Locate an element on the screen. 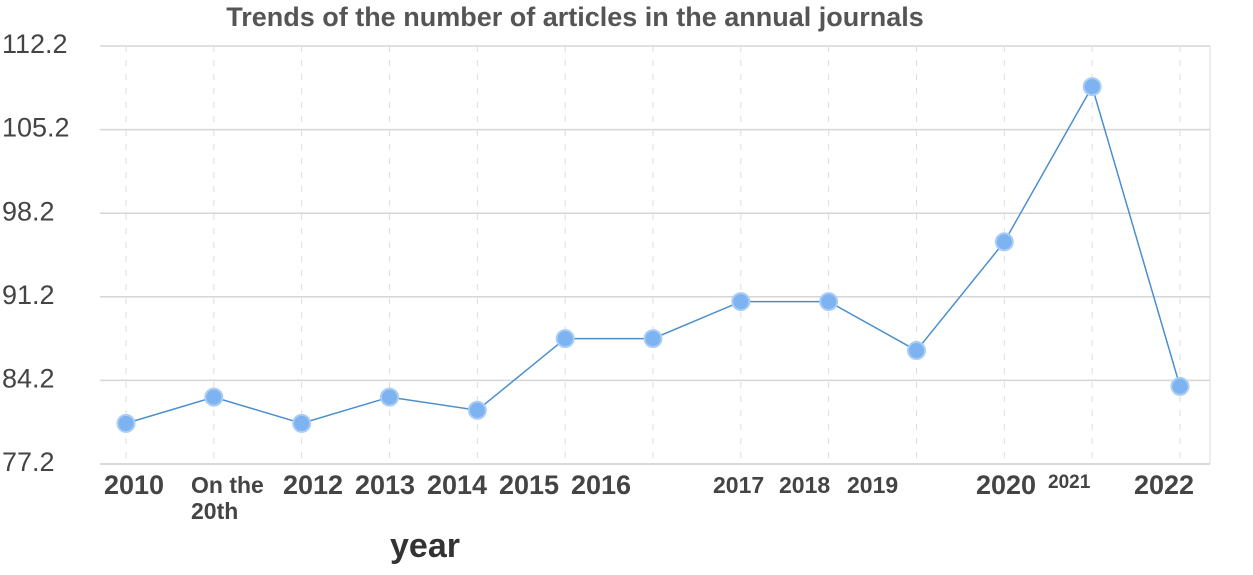  x-tick-label: 2014 is located at coordinates (457, 485).